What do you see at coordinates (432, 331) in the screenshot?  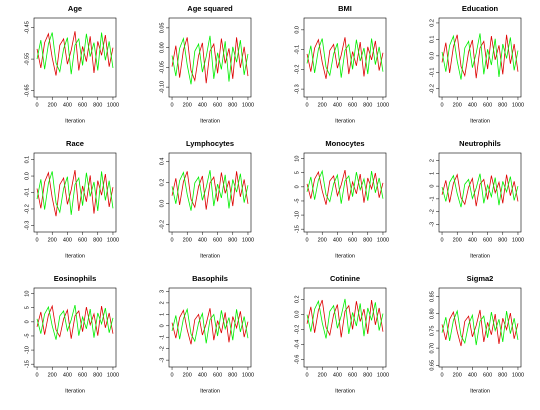 I see `y-tick-label: 0.75` at bounding box center [432, 331].